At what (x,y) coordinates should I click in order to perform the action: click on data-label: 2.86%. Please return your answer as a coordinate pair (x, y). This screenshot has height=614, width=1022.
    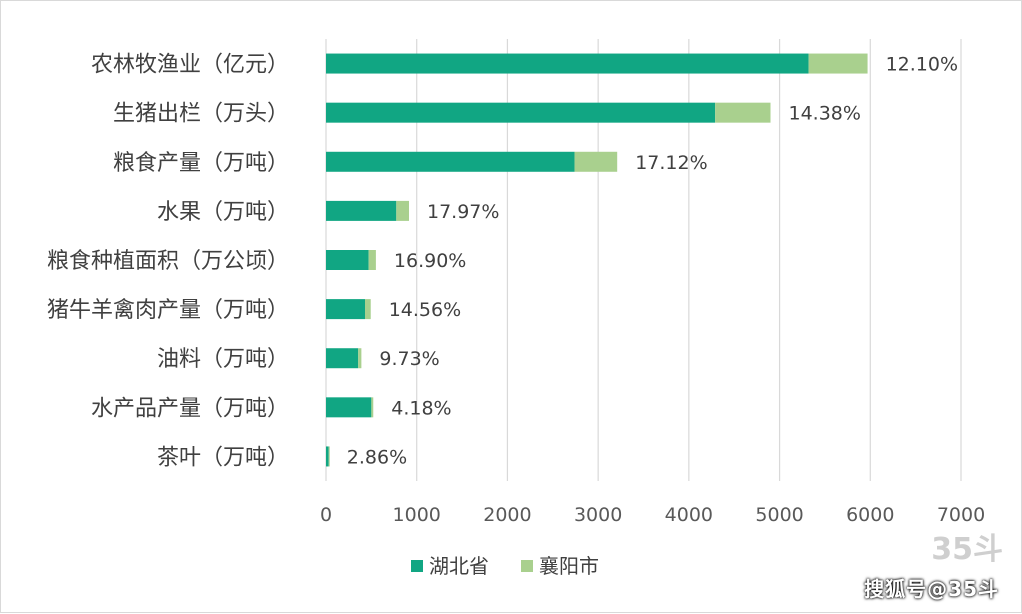
    Looking at the image, I should click on (377, 457).